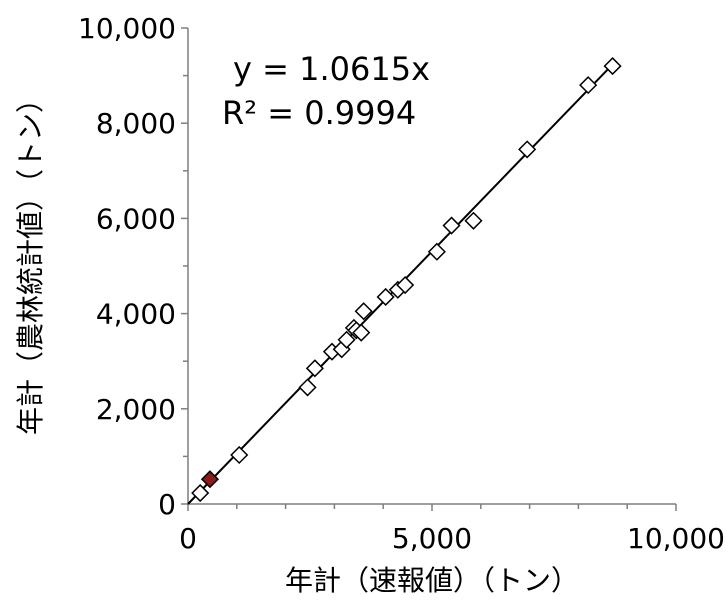 This screenshot has height=605, width=728. I want to click on y-tick-label: 4,000, so click(136, 314).